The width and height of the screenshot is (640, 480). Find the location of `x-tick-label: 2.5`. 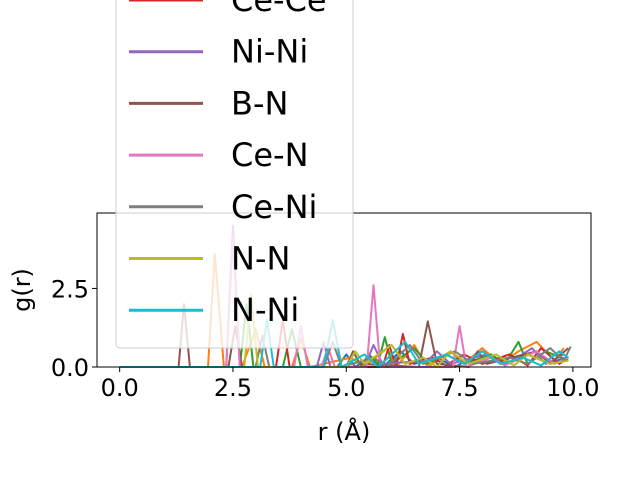

x-tick-label: 2.5 is located at coordinates (233, 388).